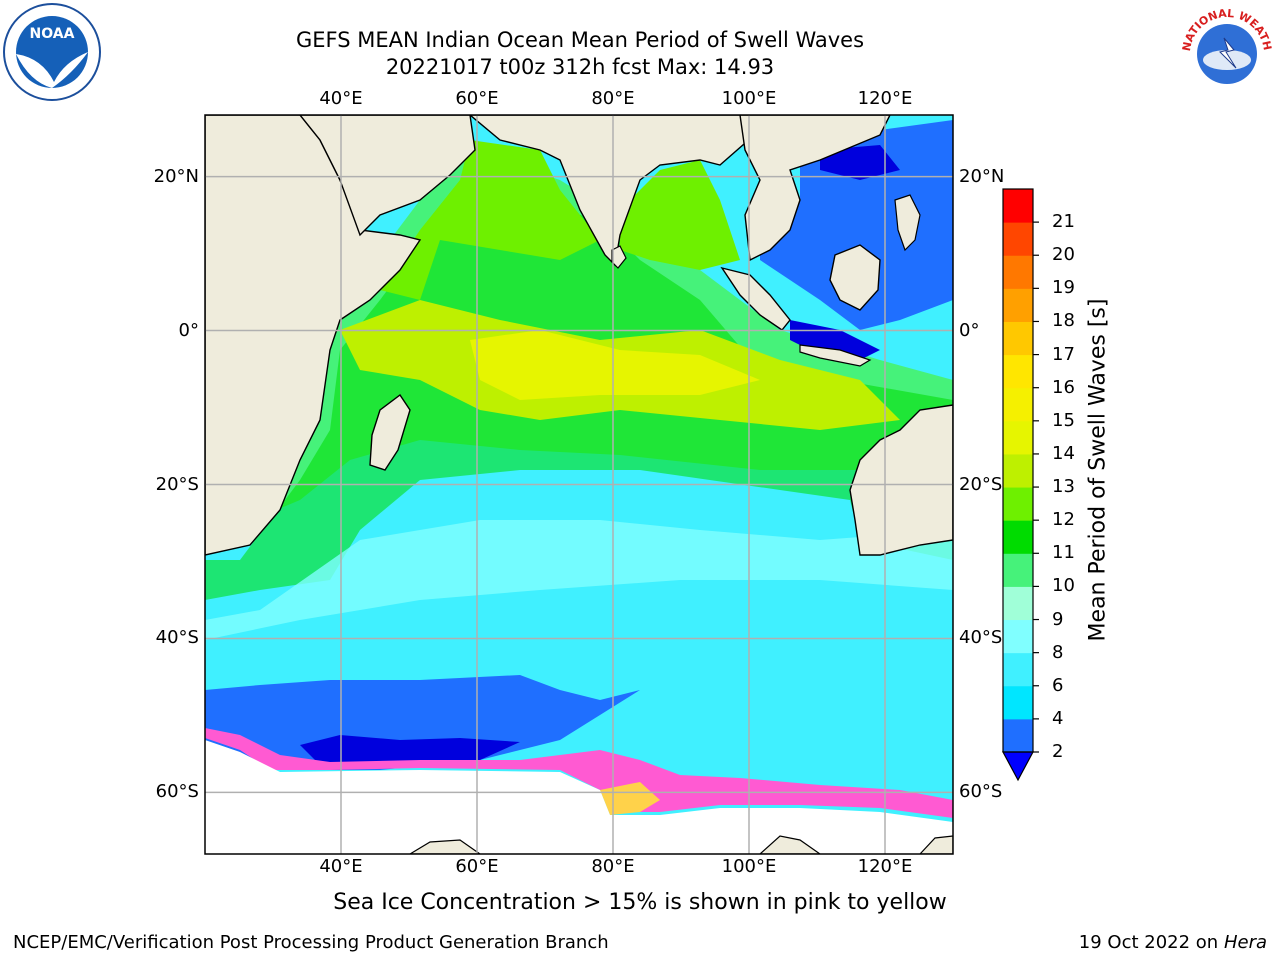  Describe the element at coordinates (477, 866) in the screenshot. I see `lon-tick-bottom: 60°E` at that location.